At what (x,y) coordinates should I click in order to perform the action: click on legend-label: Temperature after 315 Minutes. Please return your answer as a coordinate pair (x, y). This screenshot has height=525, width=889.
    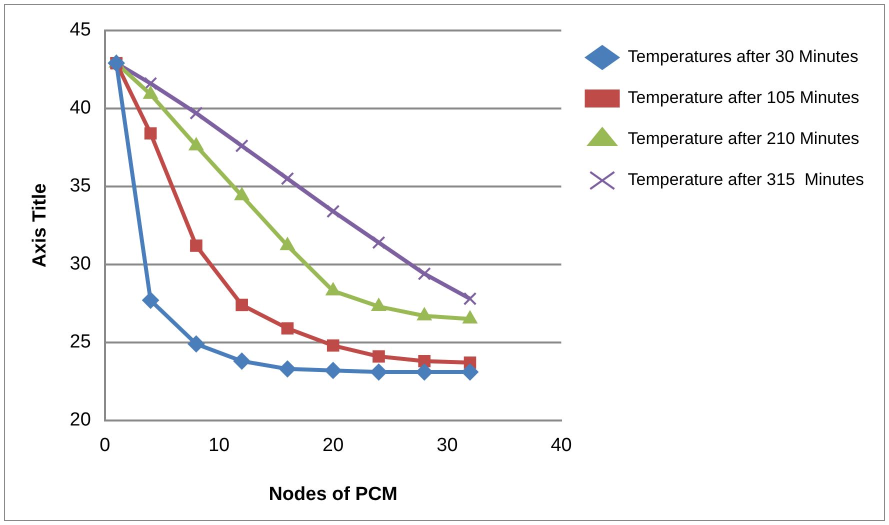
    Looking at the image, I should click on (746, 180).